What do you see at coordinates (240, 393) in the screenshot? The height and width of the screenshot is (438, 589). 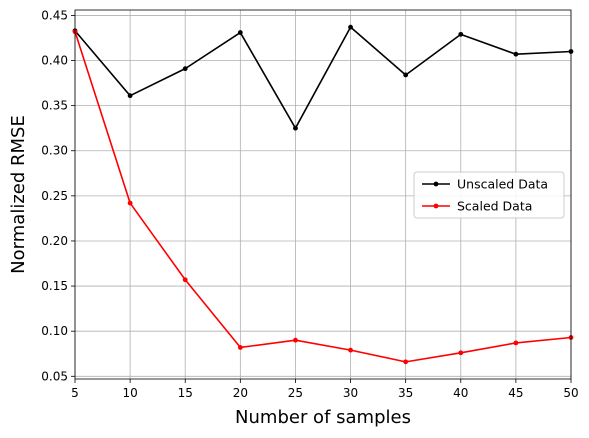 I see `x-tick-label: 20` at bounding box center [240, 393].